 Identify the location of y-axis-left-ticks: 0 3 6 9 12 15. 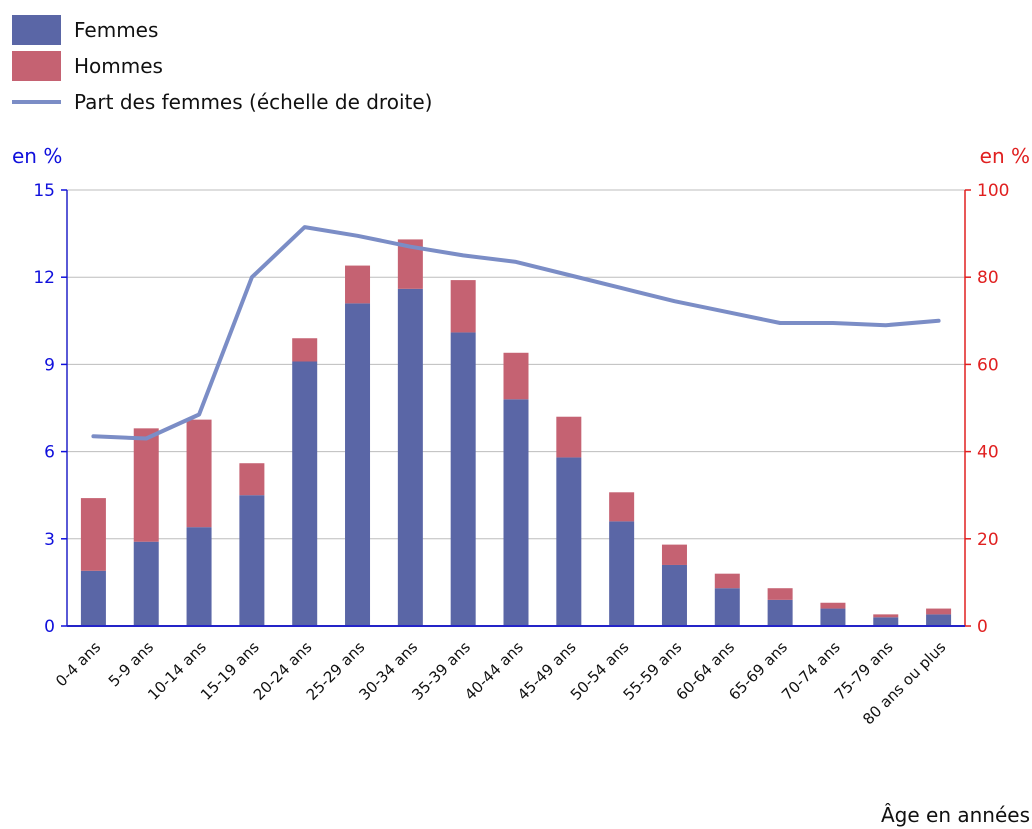
(50, 409).